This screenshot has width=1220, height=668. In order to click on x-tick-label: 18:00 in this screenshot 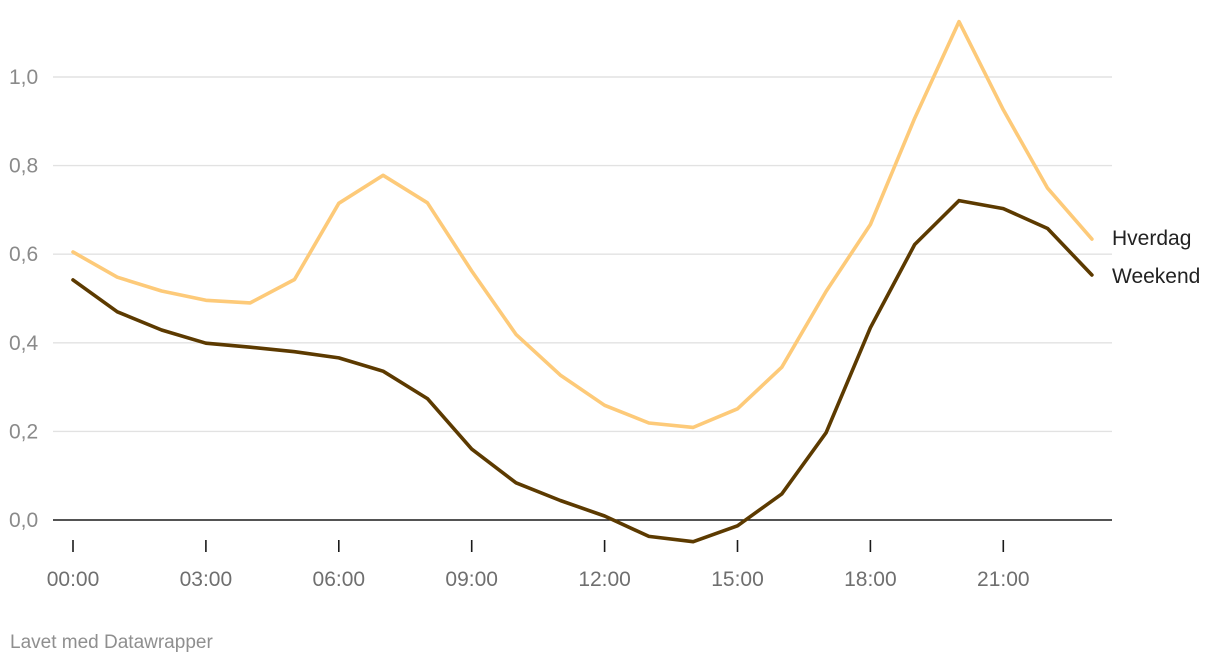, I will do `click(870, 579)`.